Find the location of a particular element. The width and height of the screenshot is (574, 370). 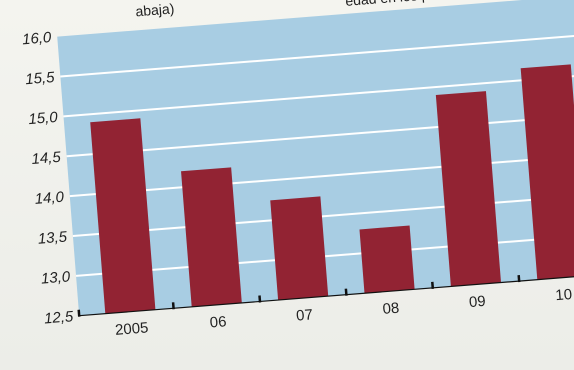

y-tick-label: 15,5 is located at coordinates (40, 78).